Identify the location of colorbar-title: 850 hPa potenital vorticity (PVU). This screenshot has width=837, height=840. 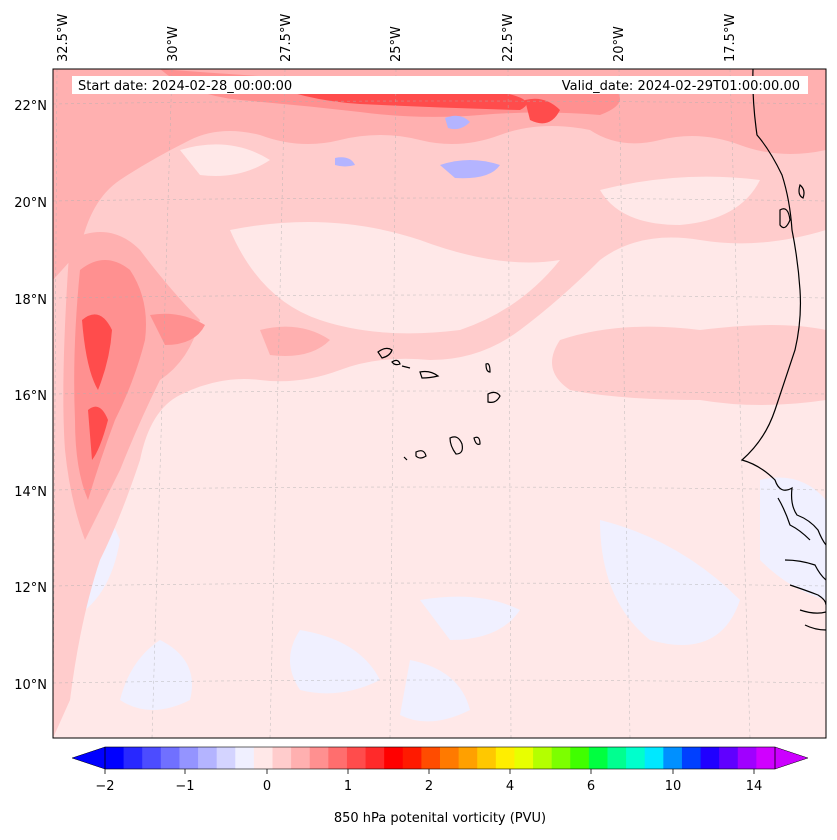
(440, 818).